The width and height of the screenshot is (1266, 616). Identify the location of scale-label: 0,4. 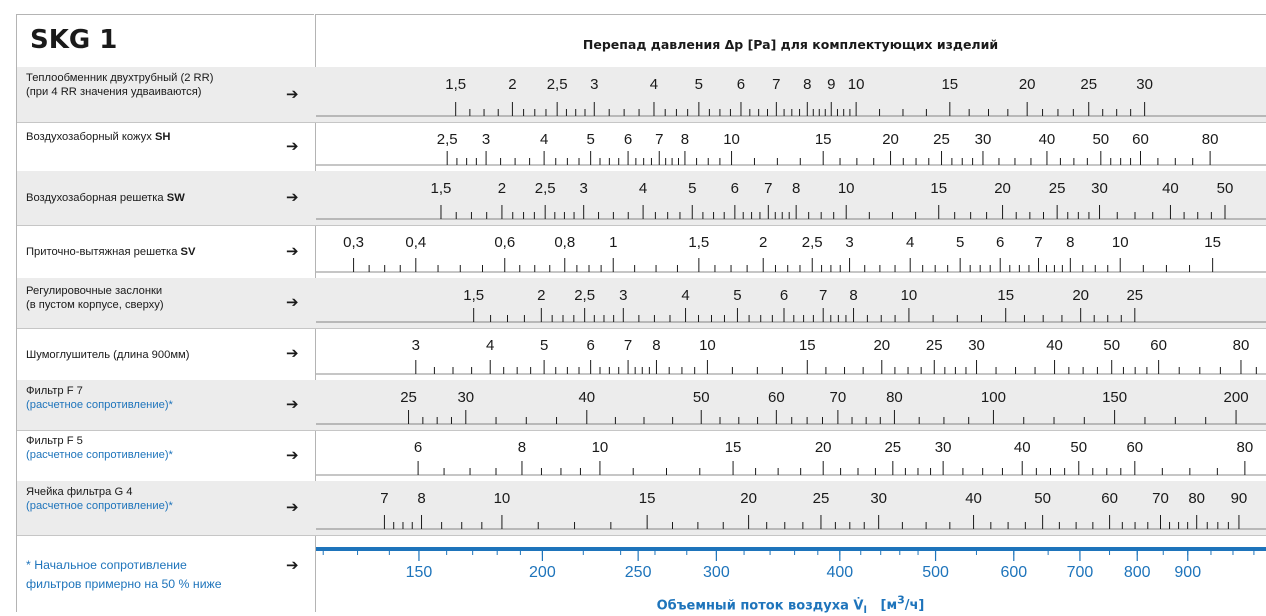
(415, 242).